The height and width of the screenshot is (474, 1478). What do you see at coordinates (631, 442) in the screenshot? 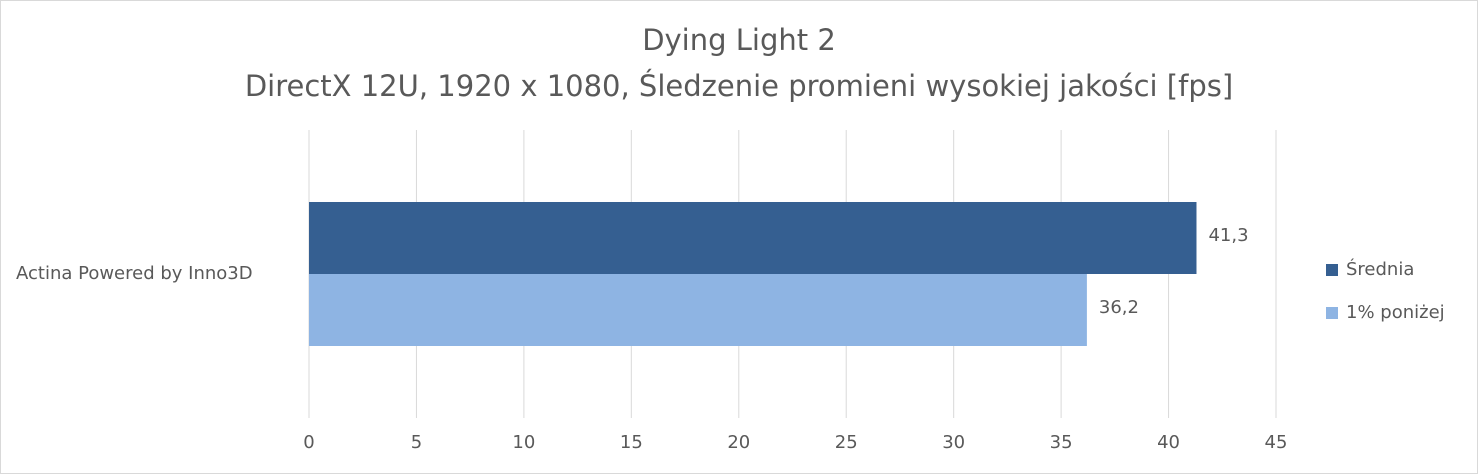
I see `x-tick-label: 15` at bounding box center [631, 442].